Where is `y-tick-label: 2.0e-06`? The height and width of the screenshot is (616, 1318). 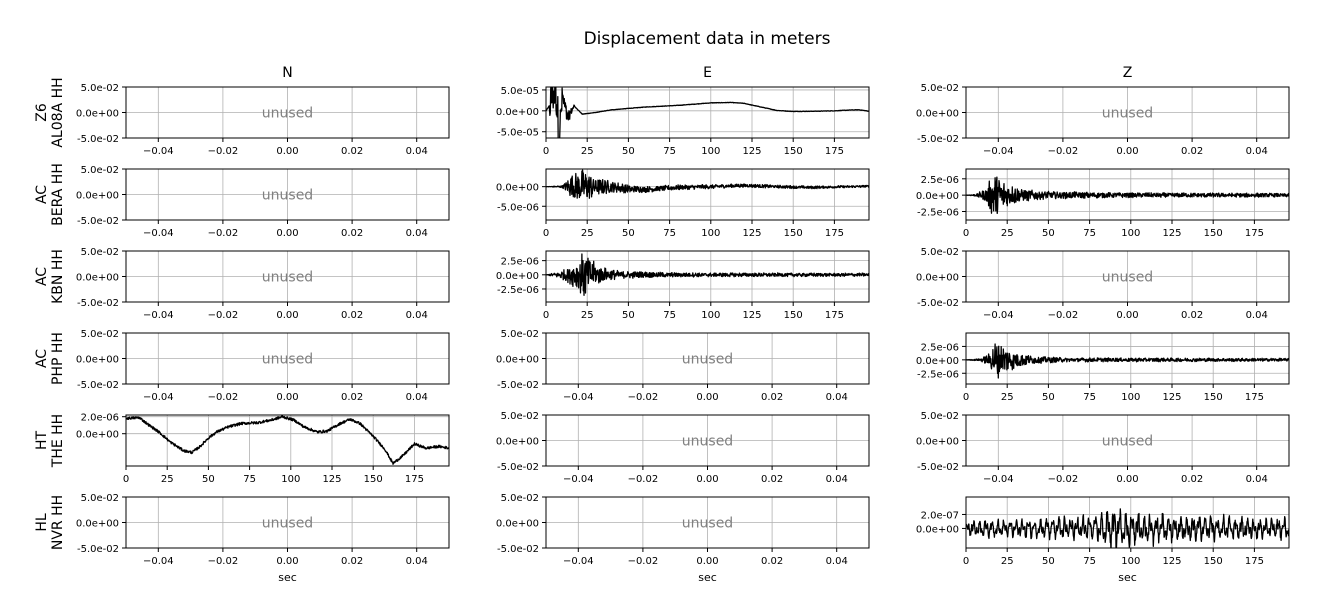
y-tick-label: 2.0e-06 is located at coordinates (100, 418).